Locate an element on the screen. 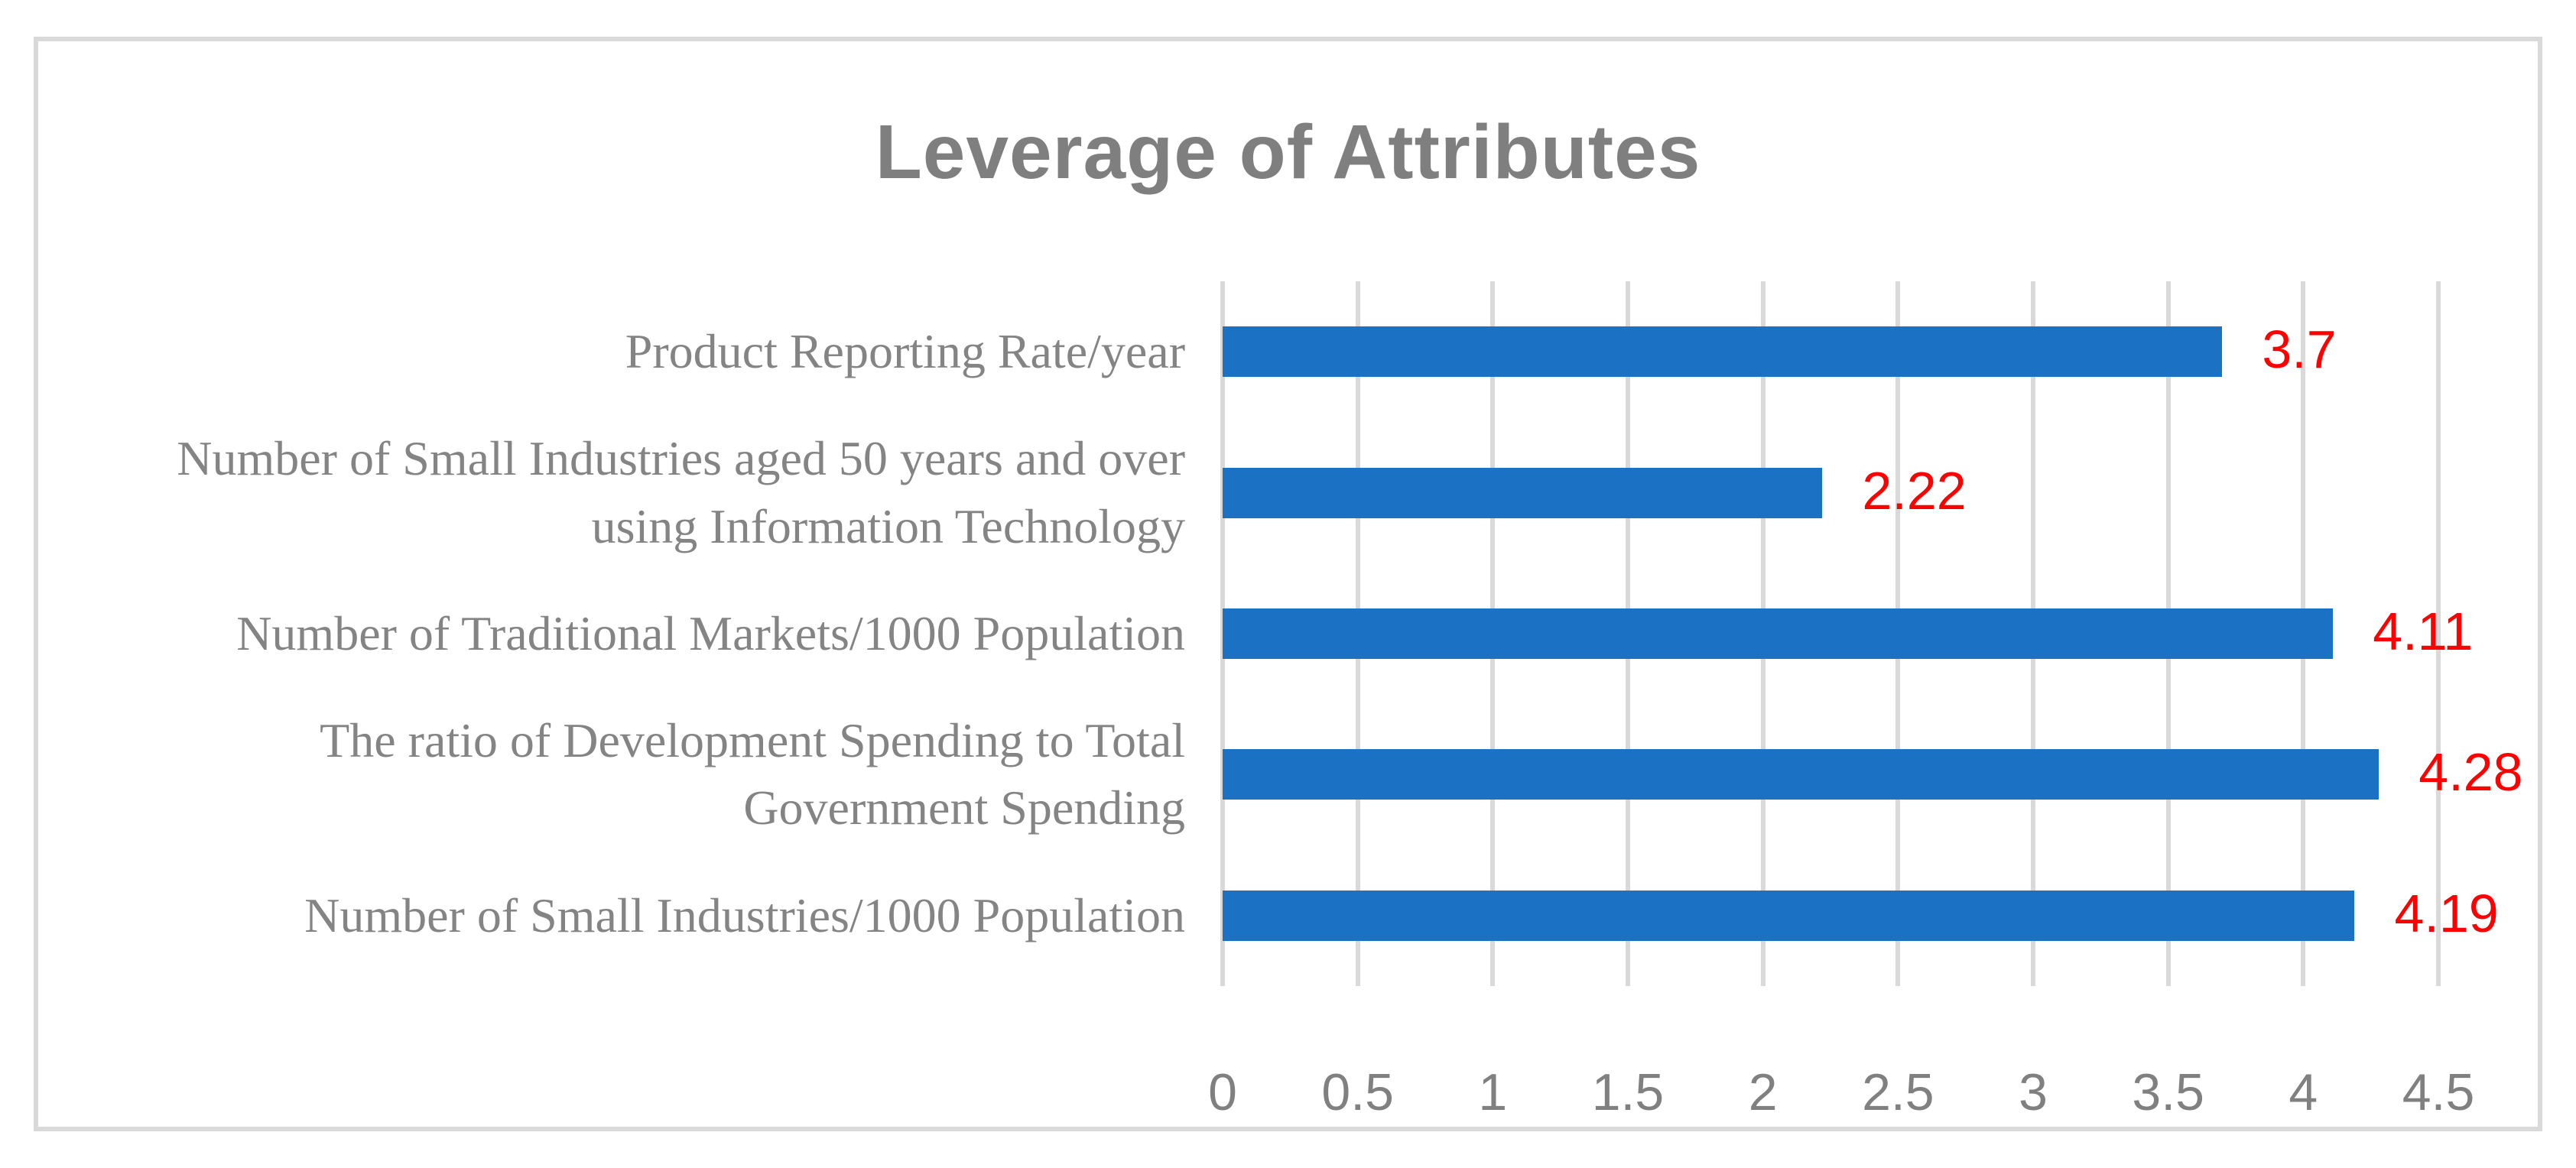 This screenshot has width=2576, height=1168. bar-row: 4.19 is located at coordinates (1861, 915).